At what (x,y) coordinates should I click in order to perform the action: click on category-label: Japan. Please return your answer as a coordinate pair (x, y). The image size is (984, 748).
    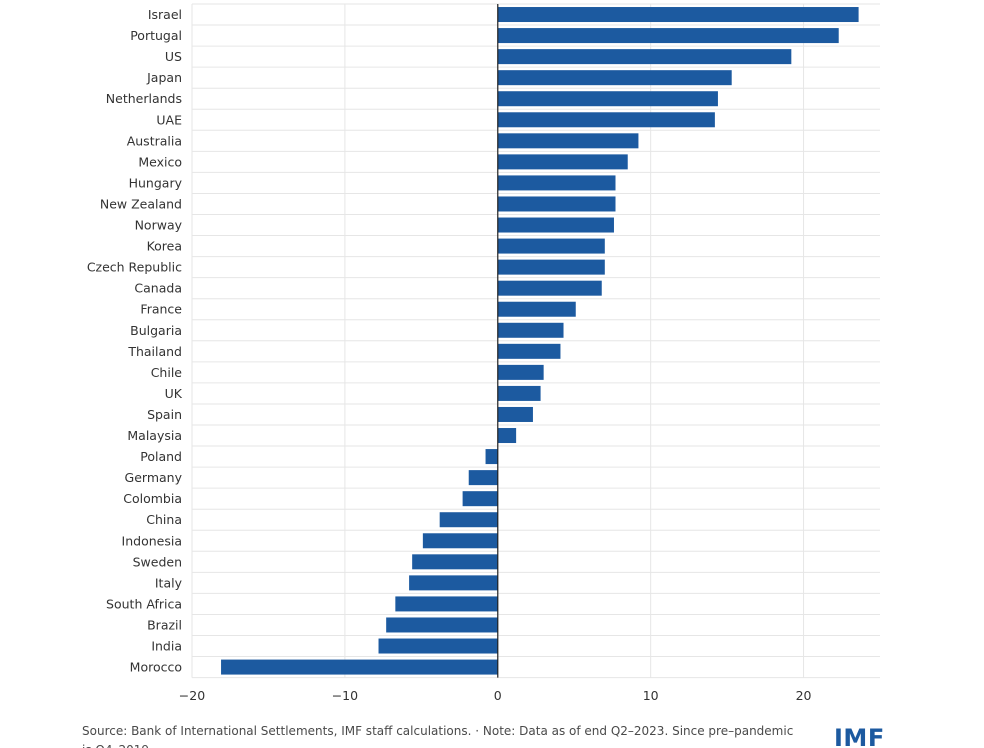
    Looking at the image, I should click on (164, 77).